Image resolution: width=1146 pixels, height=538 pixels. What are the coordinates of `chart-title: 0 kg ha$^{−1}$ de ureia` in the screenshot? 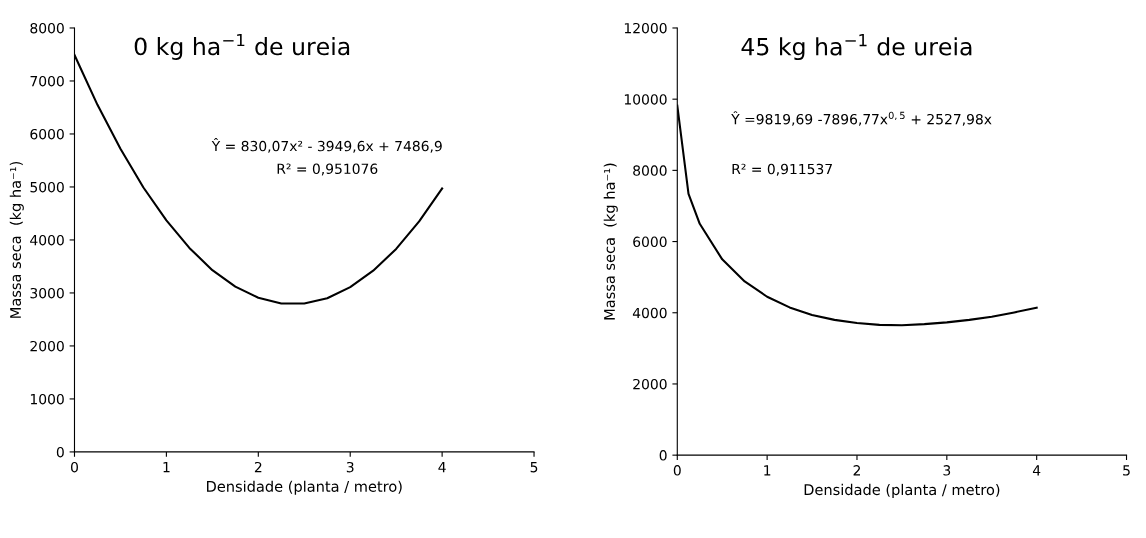 It's located at (242, 46).